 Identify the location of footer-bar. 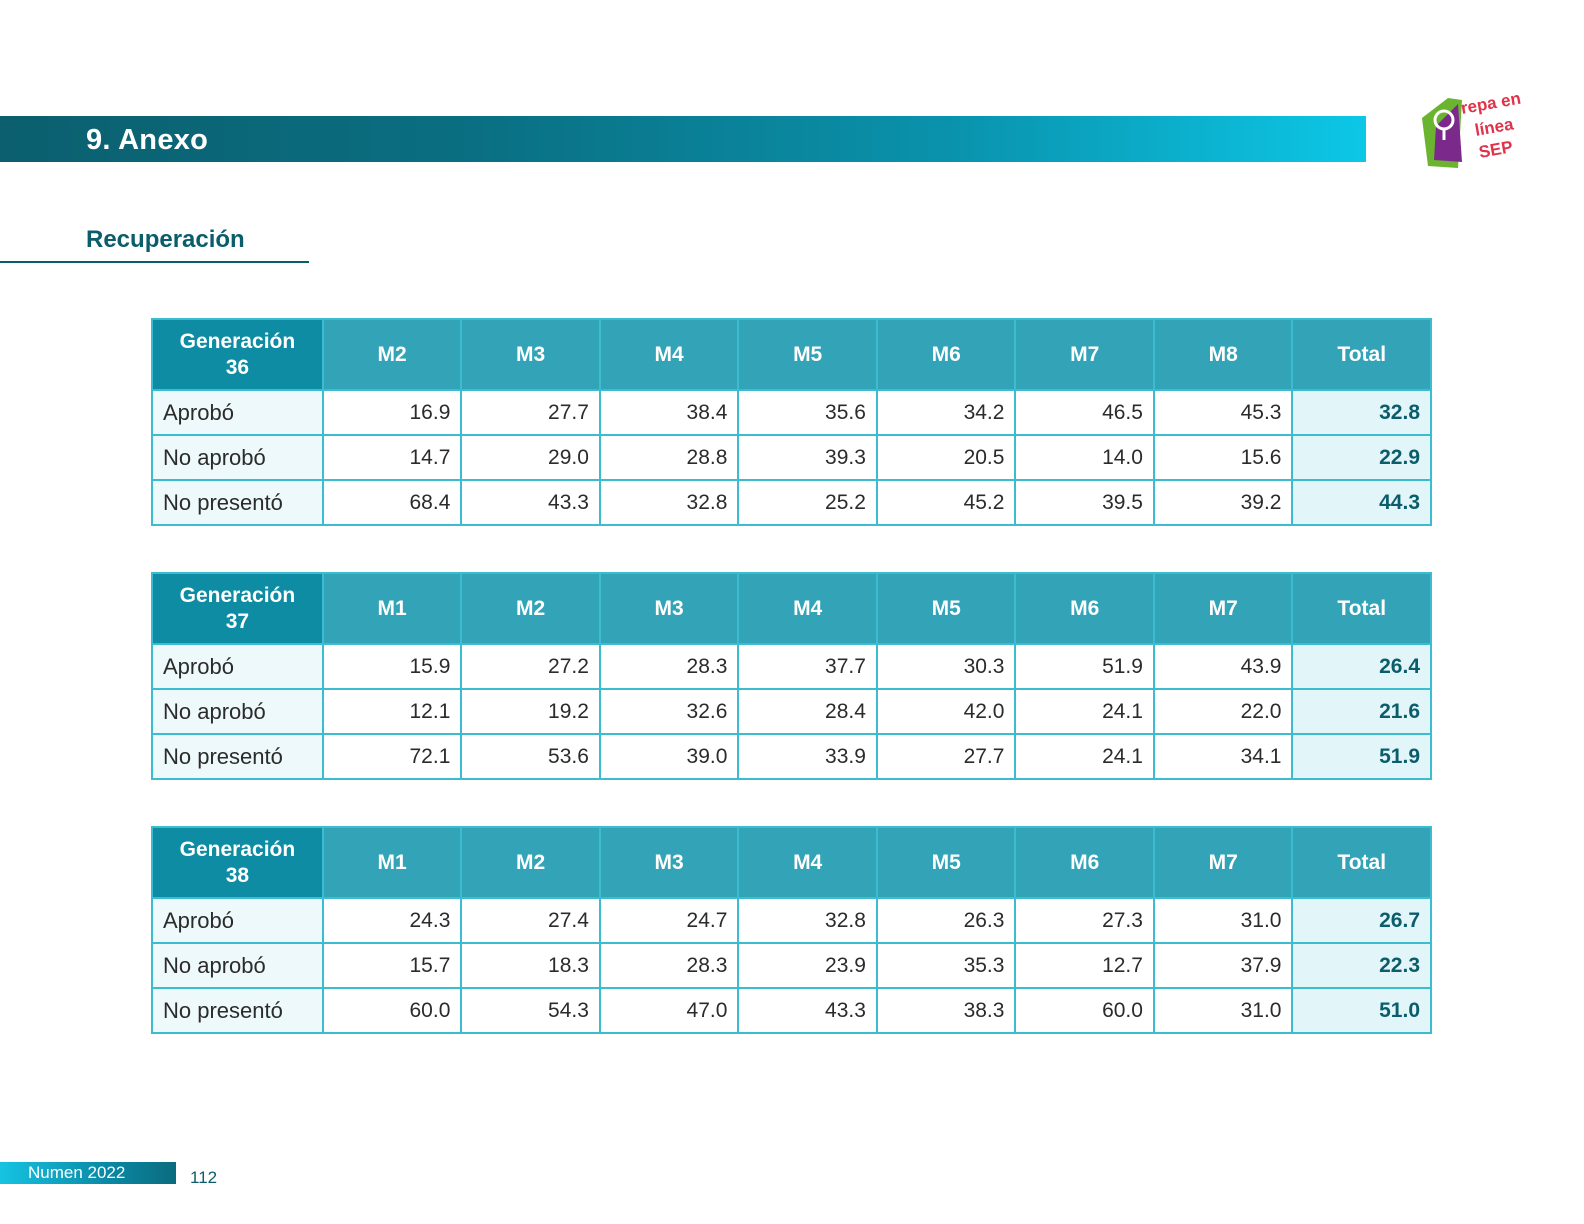
(88, 1173).